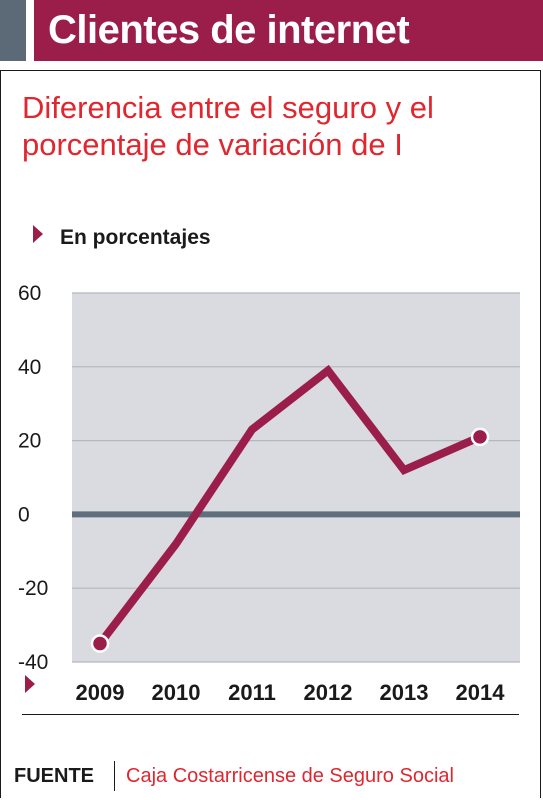  I want to click on footer-divider, so click(270, 714).